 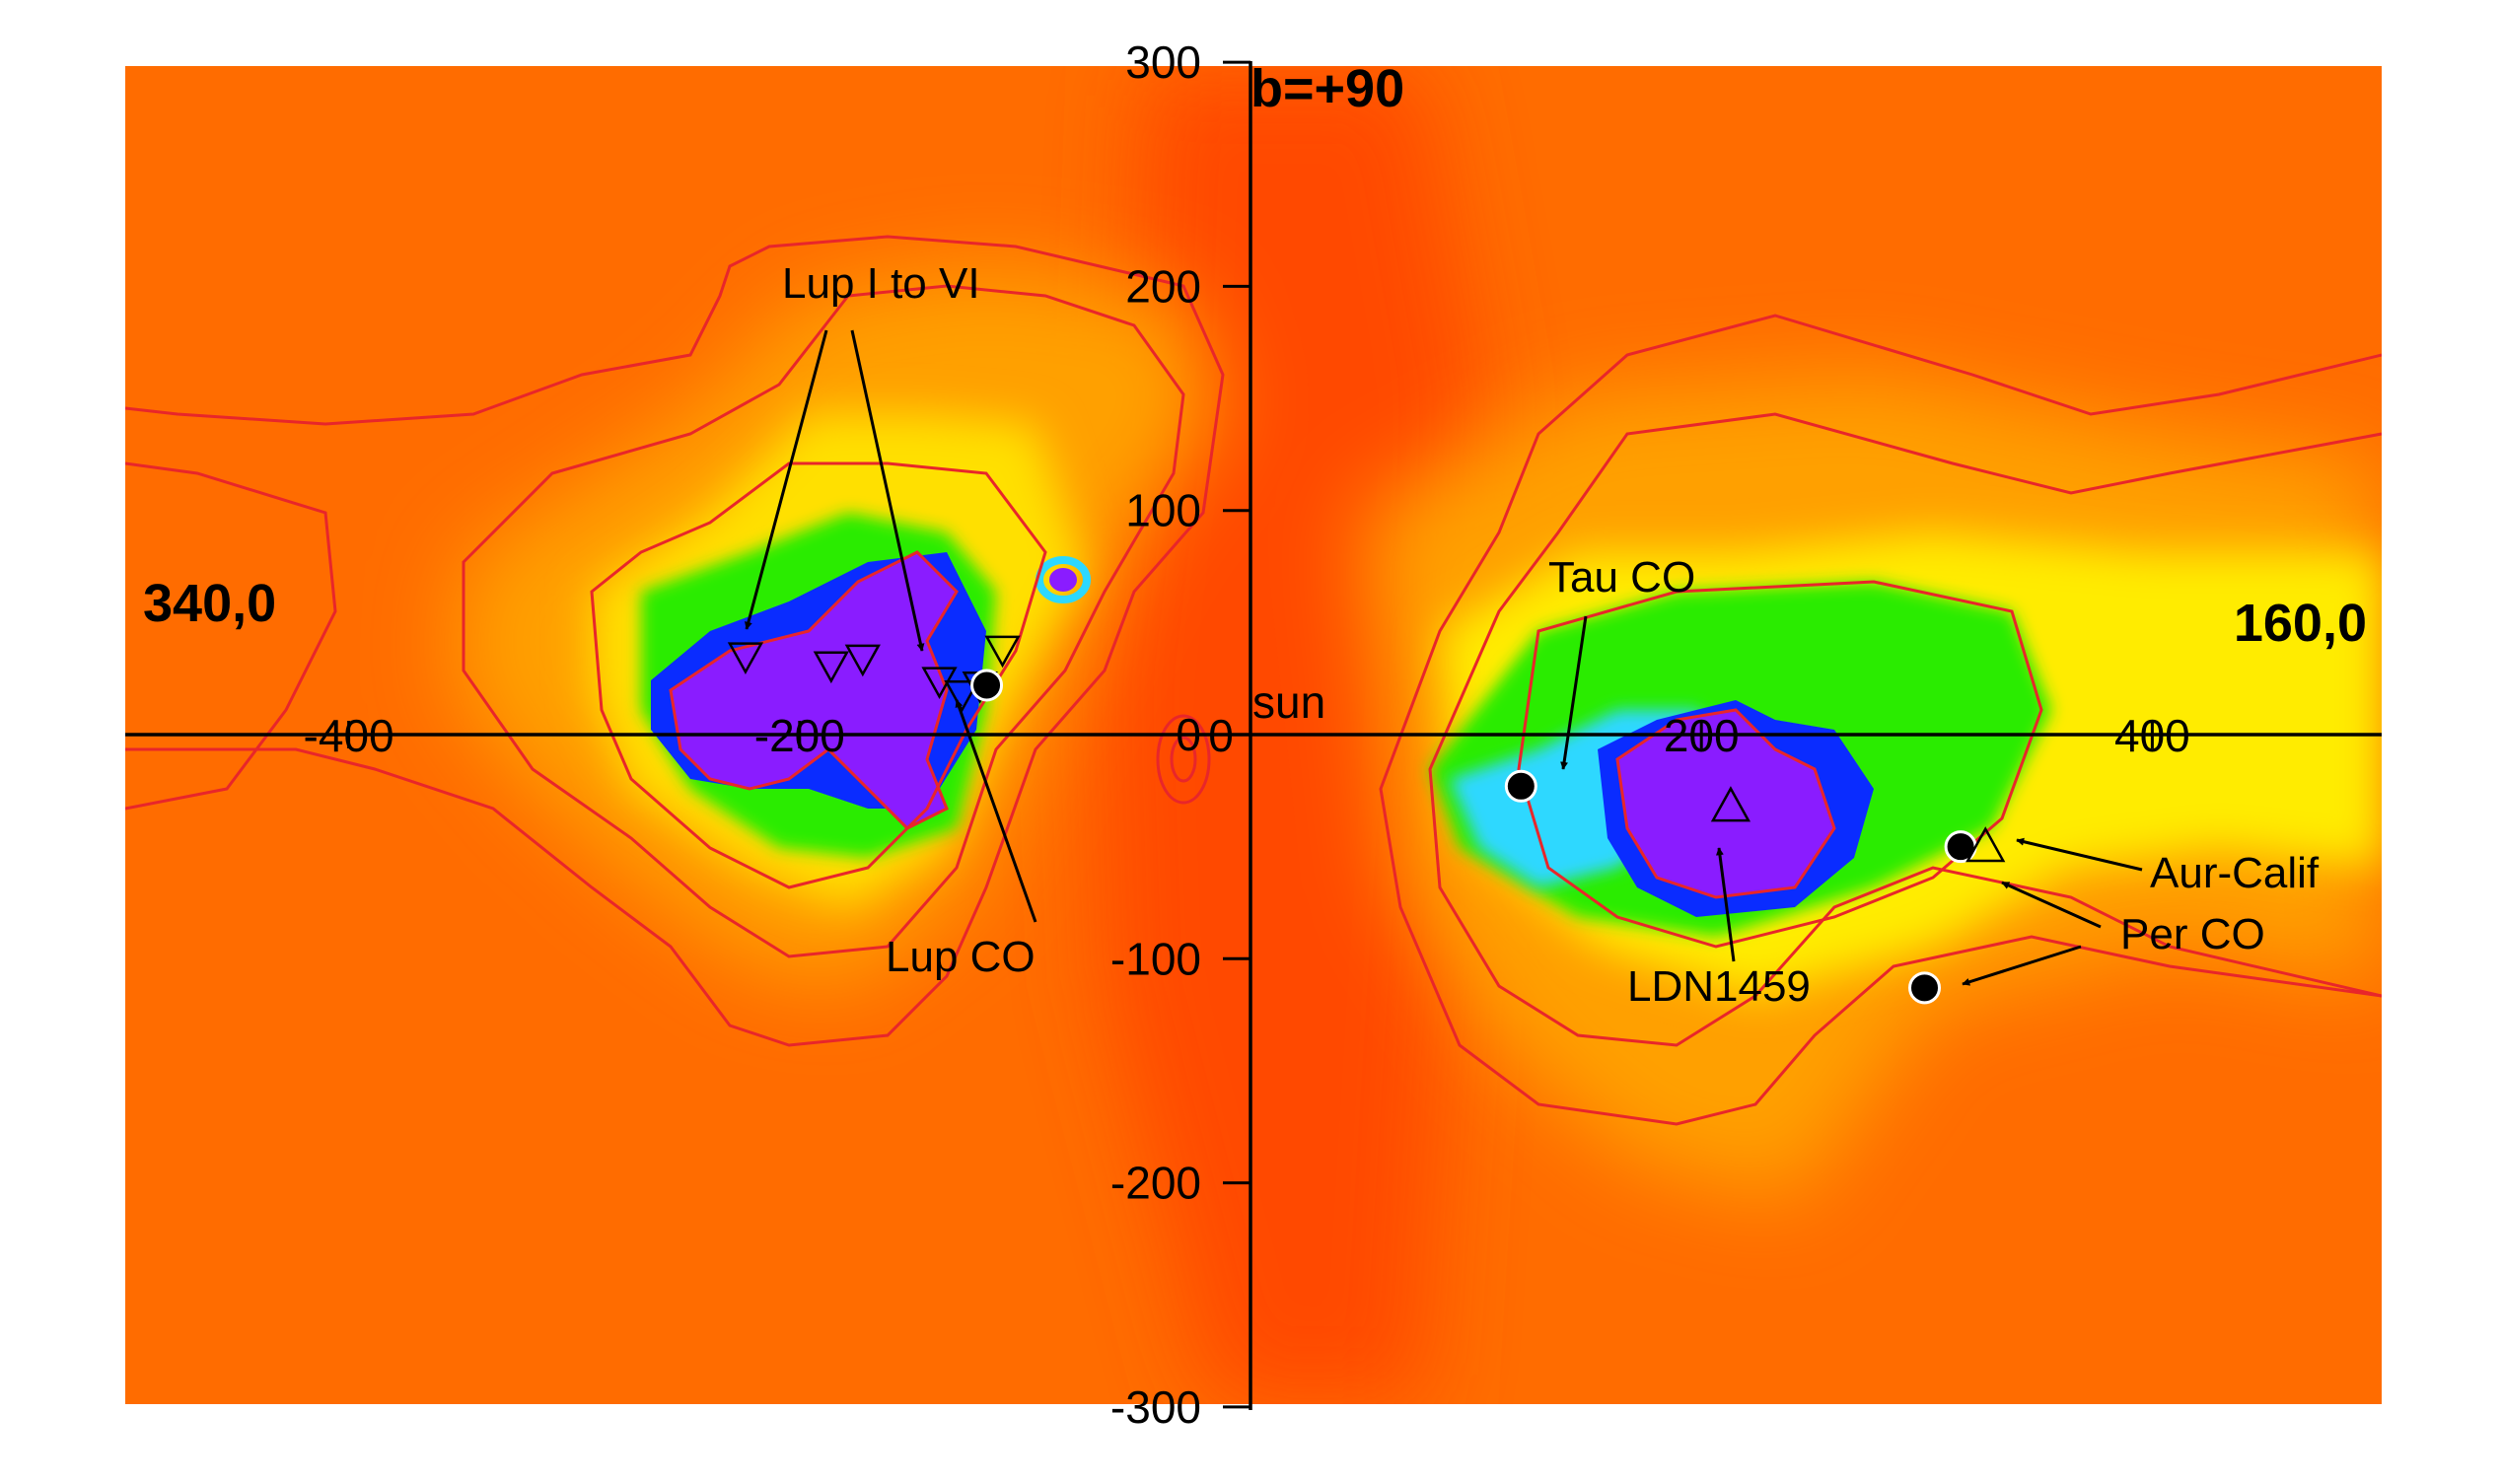 I want to click on y-tick-label: -200, so click(x=1155, y=1183).